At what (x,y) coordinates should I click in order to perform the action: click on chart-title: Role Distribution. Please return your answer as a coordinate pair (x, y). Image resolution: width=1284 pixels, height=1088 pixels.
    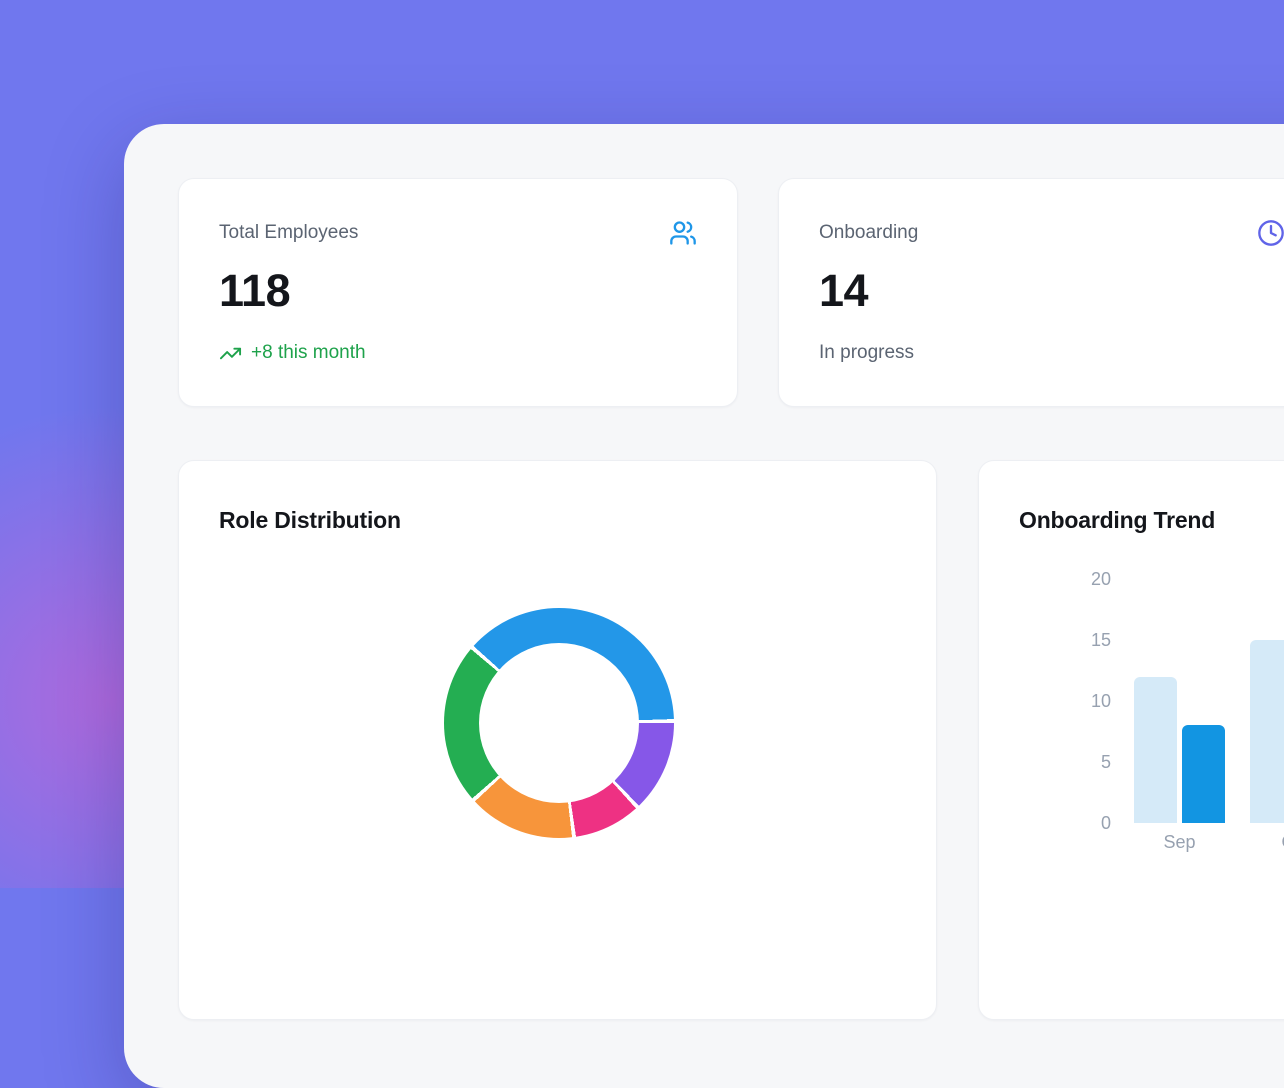
    Looking at the image, I should click on (310, 520).